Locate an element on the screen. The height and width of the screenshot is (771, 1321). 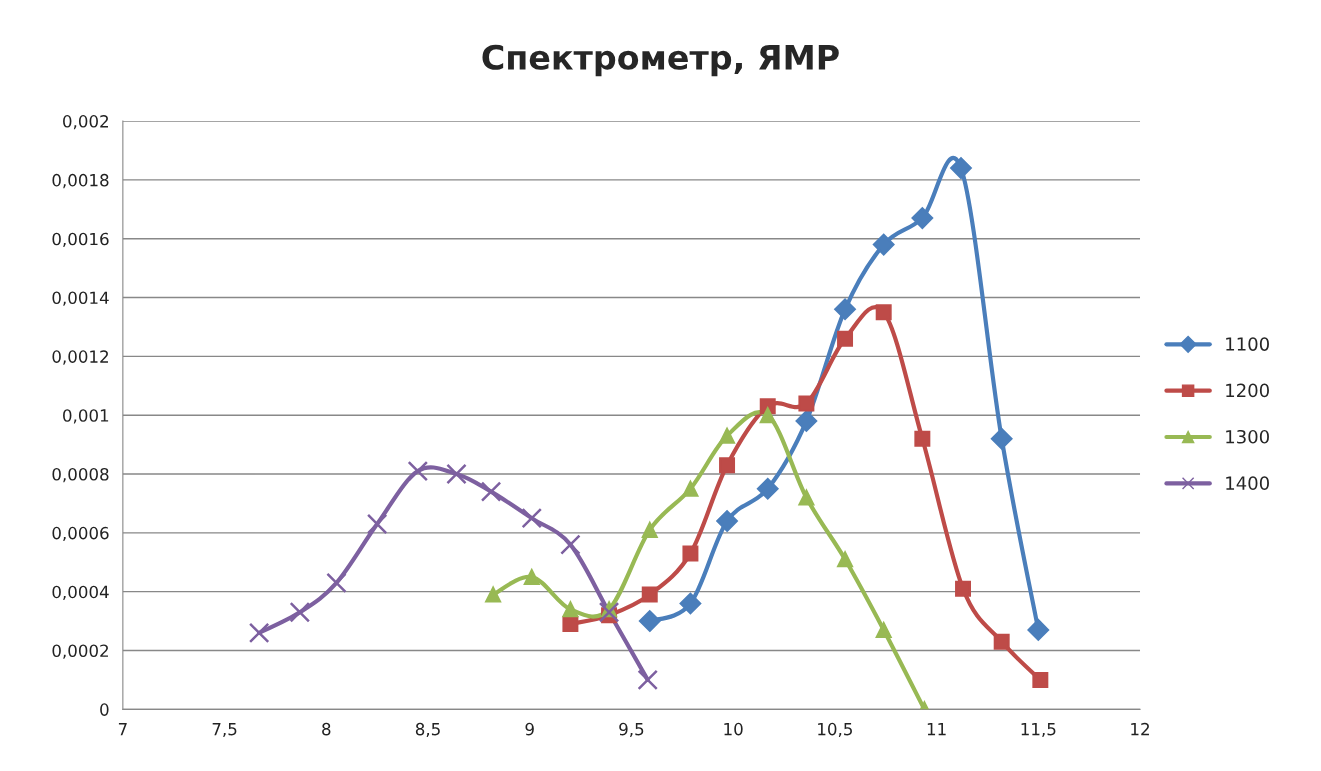
y-tick-label: 0,0004 is located at coordinates (80, 592).